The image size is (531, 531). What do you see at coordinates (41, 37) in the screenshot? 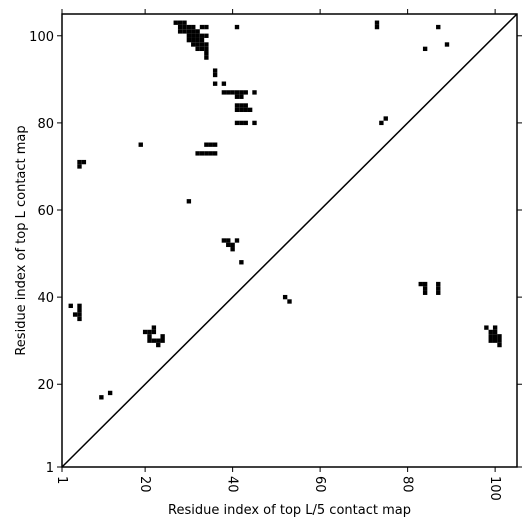
I see `y-tick-label: 100` at bounding box center [41, 37].